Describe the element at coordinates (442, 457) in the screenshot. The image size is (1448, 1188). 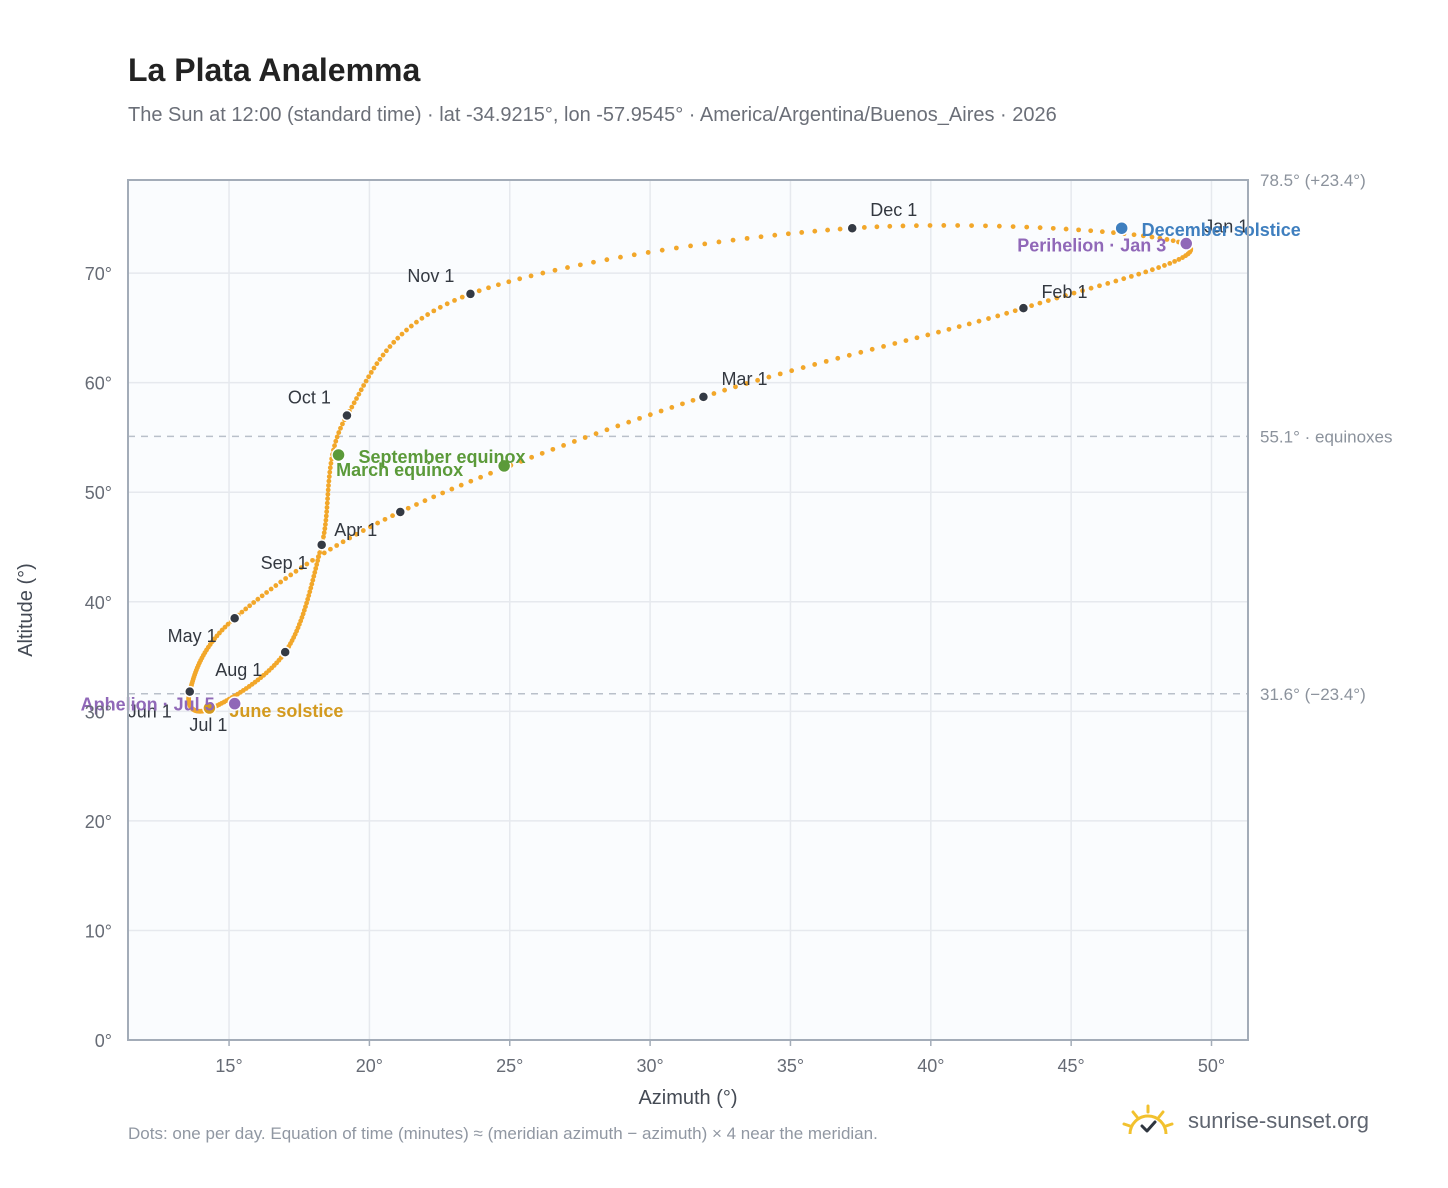
I see `event-label: September equinox` at that location.